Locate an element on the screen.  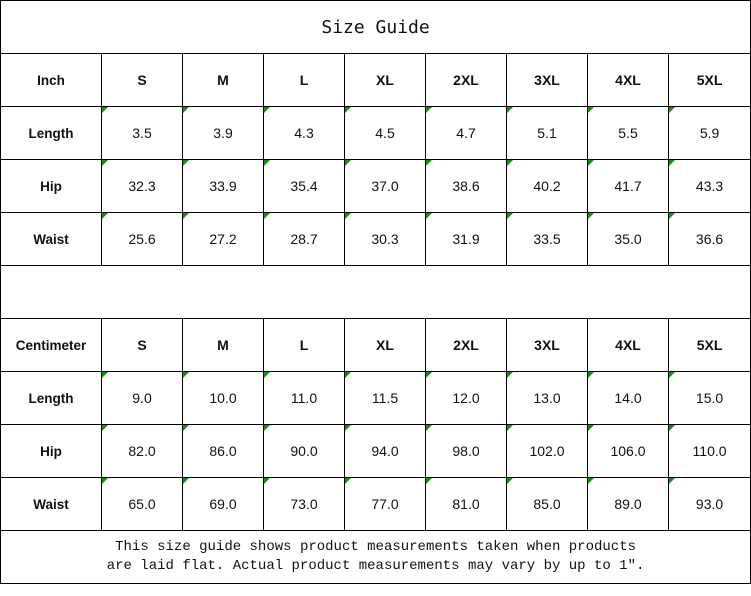
measurement-cell: 12.0 is located at coordinates (466, 398).